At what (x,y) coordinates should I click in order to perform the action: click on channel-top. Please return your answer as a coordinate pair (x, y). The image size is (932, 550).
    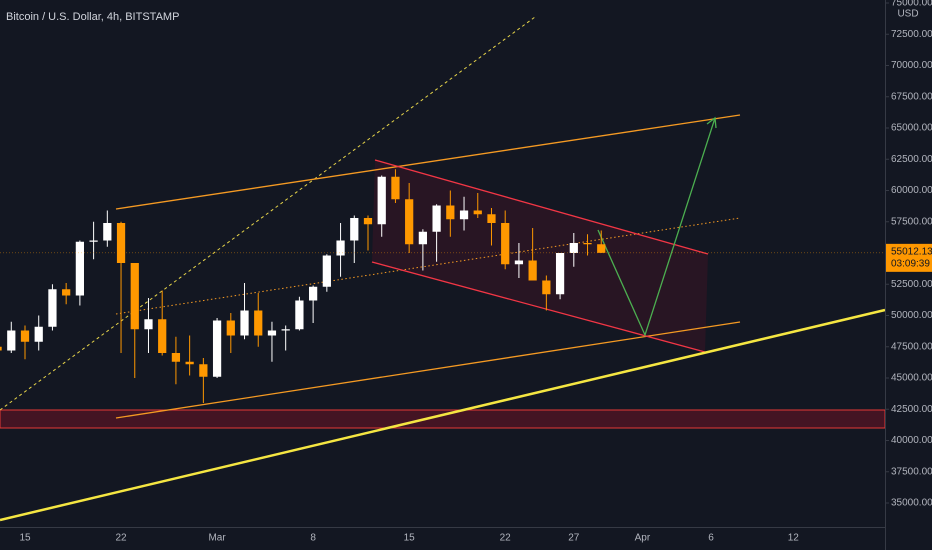
    Looking at the image, I should click on (428, 162).